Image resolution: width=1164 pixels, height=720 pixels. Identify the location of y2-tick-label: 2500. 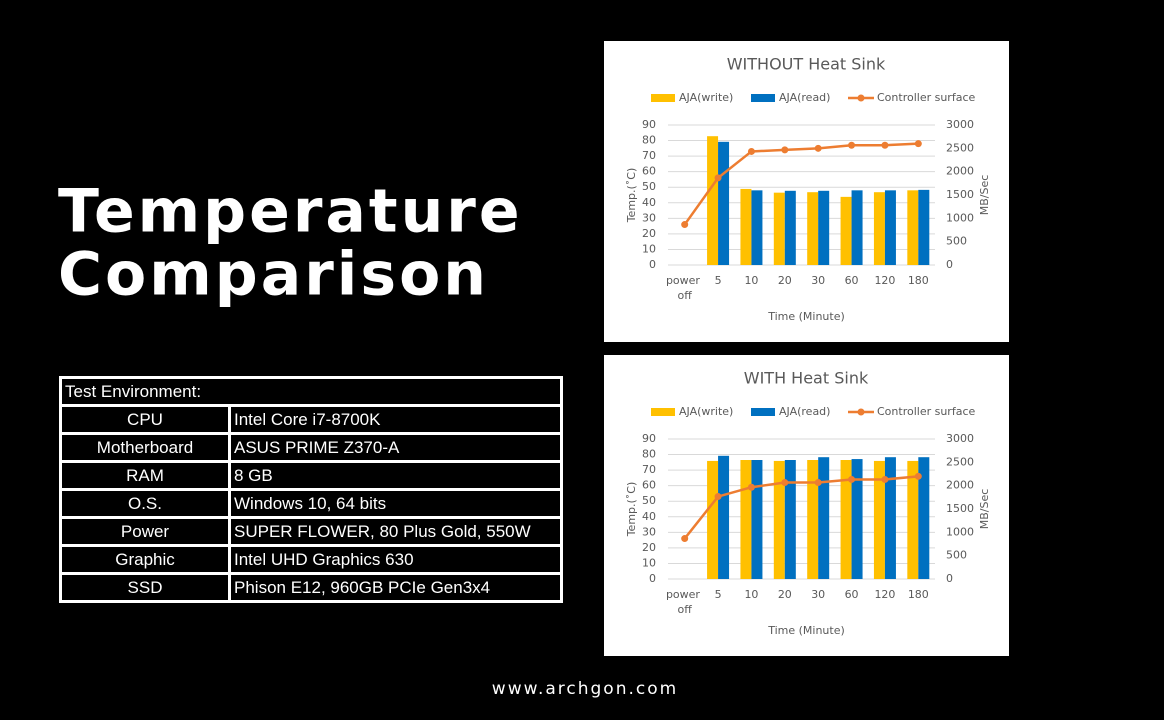
(960, 461).